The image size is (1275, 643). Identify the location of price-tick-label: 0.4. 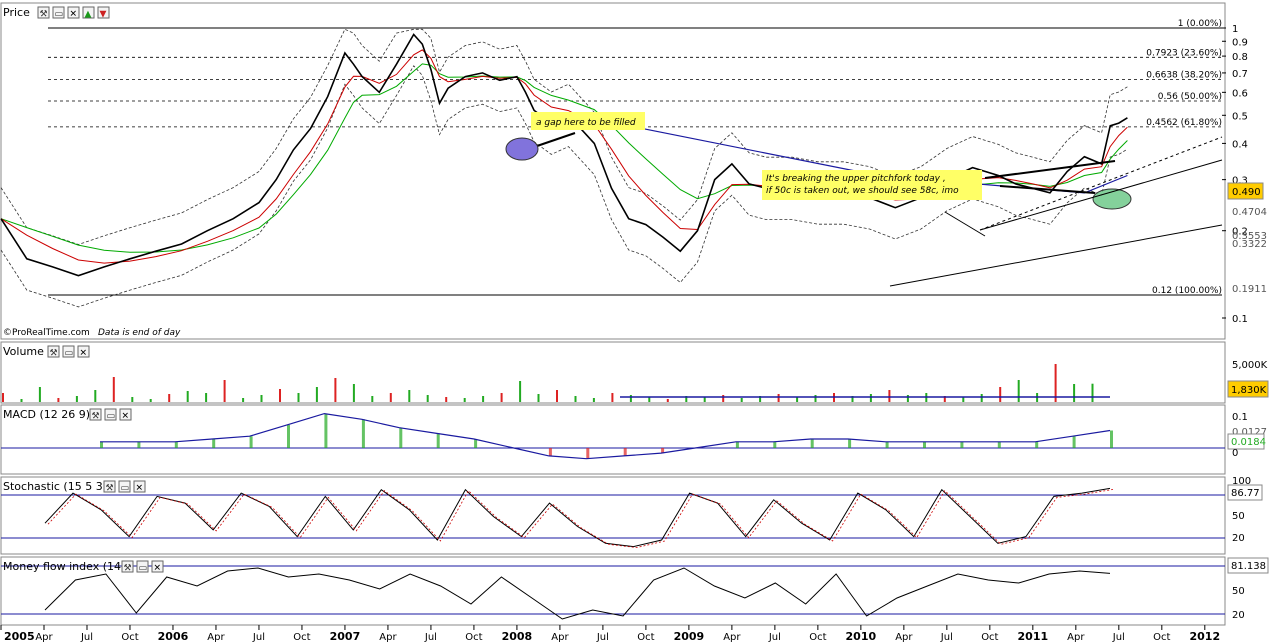
(1240, 144).